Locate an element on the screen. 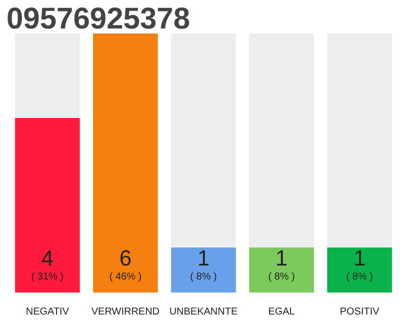  x-tick-label: UNBEKANNTE is located at coordinates (203, 312).